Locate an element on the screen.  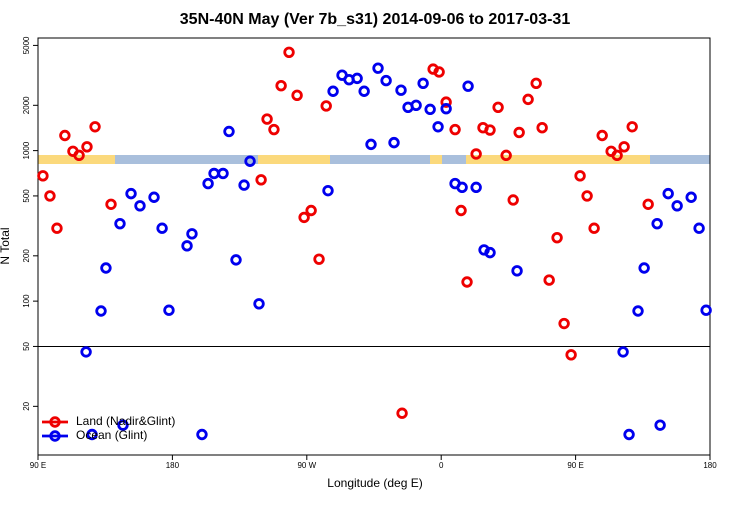
legend-label: Land (Nadir&Glint) is located at coordinates (125, 421).